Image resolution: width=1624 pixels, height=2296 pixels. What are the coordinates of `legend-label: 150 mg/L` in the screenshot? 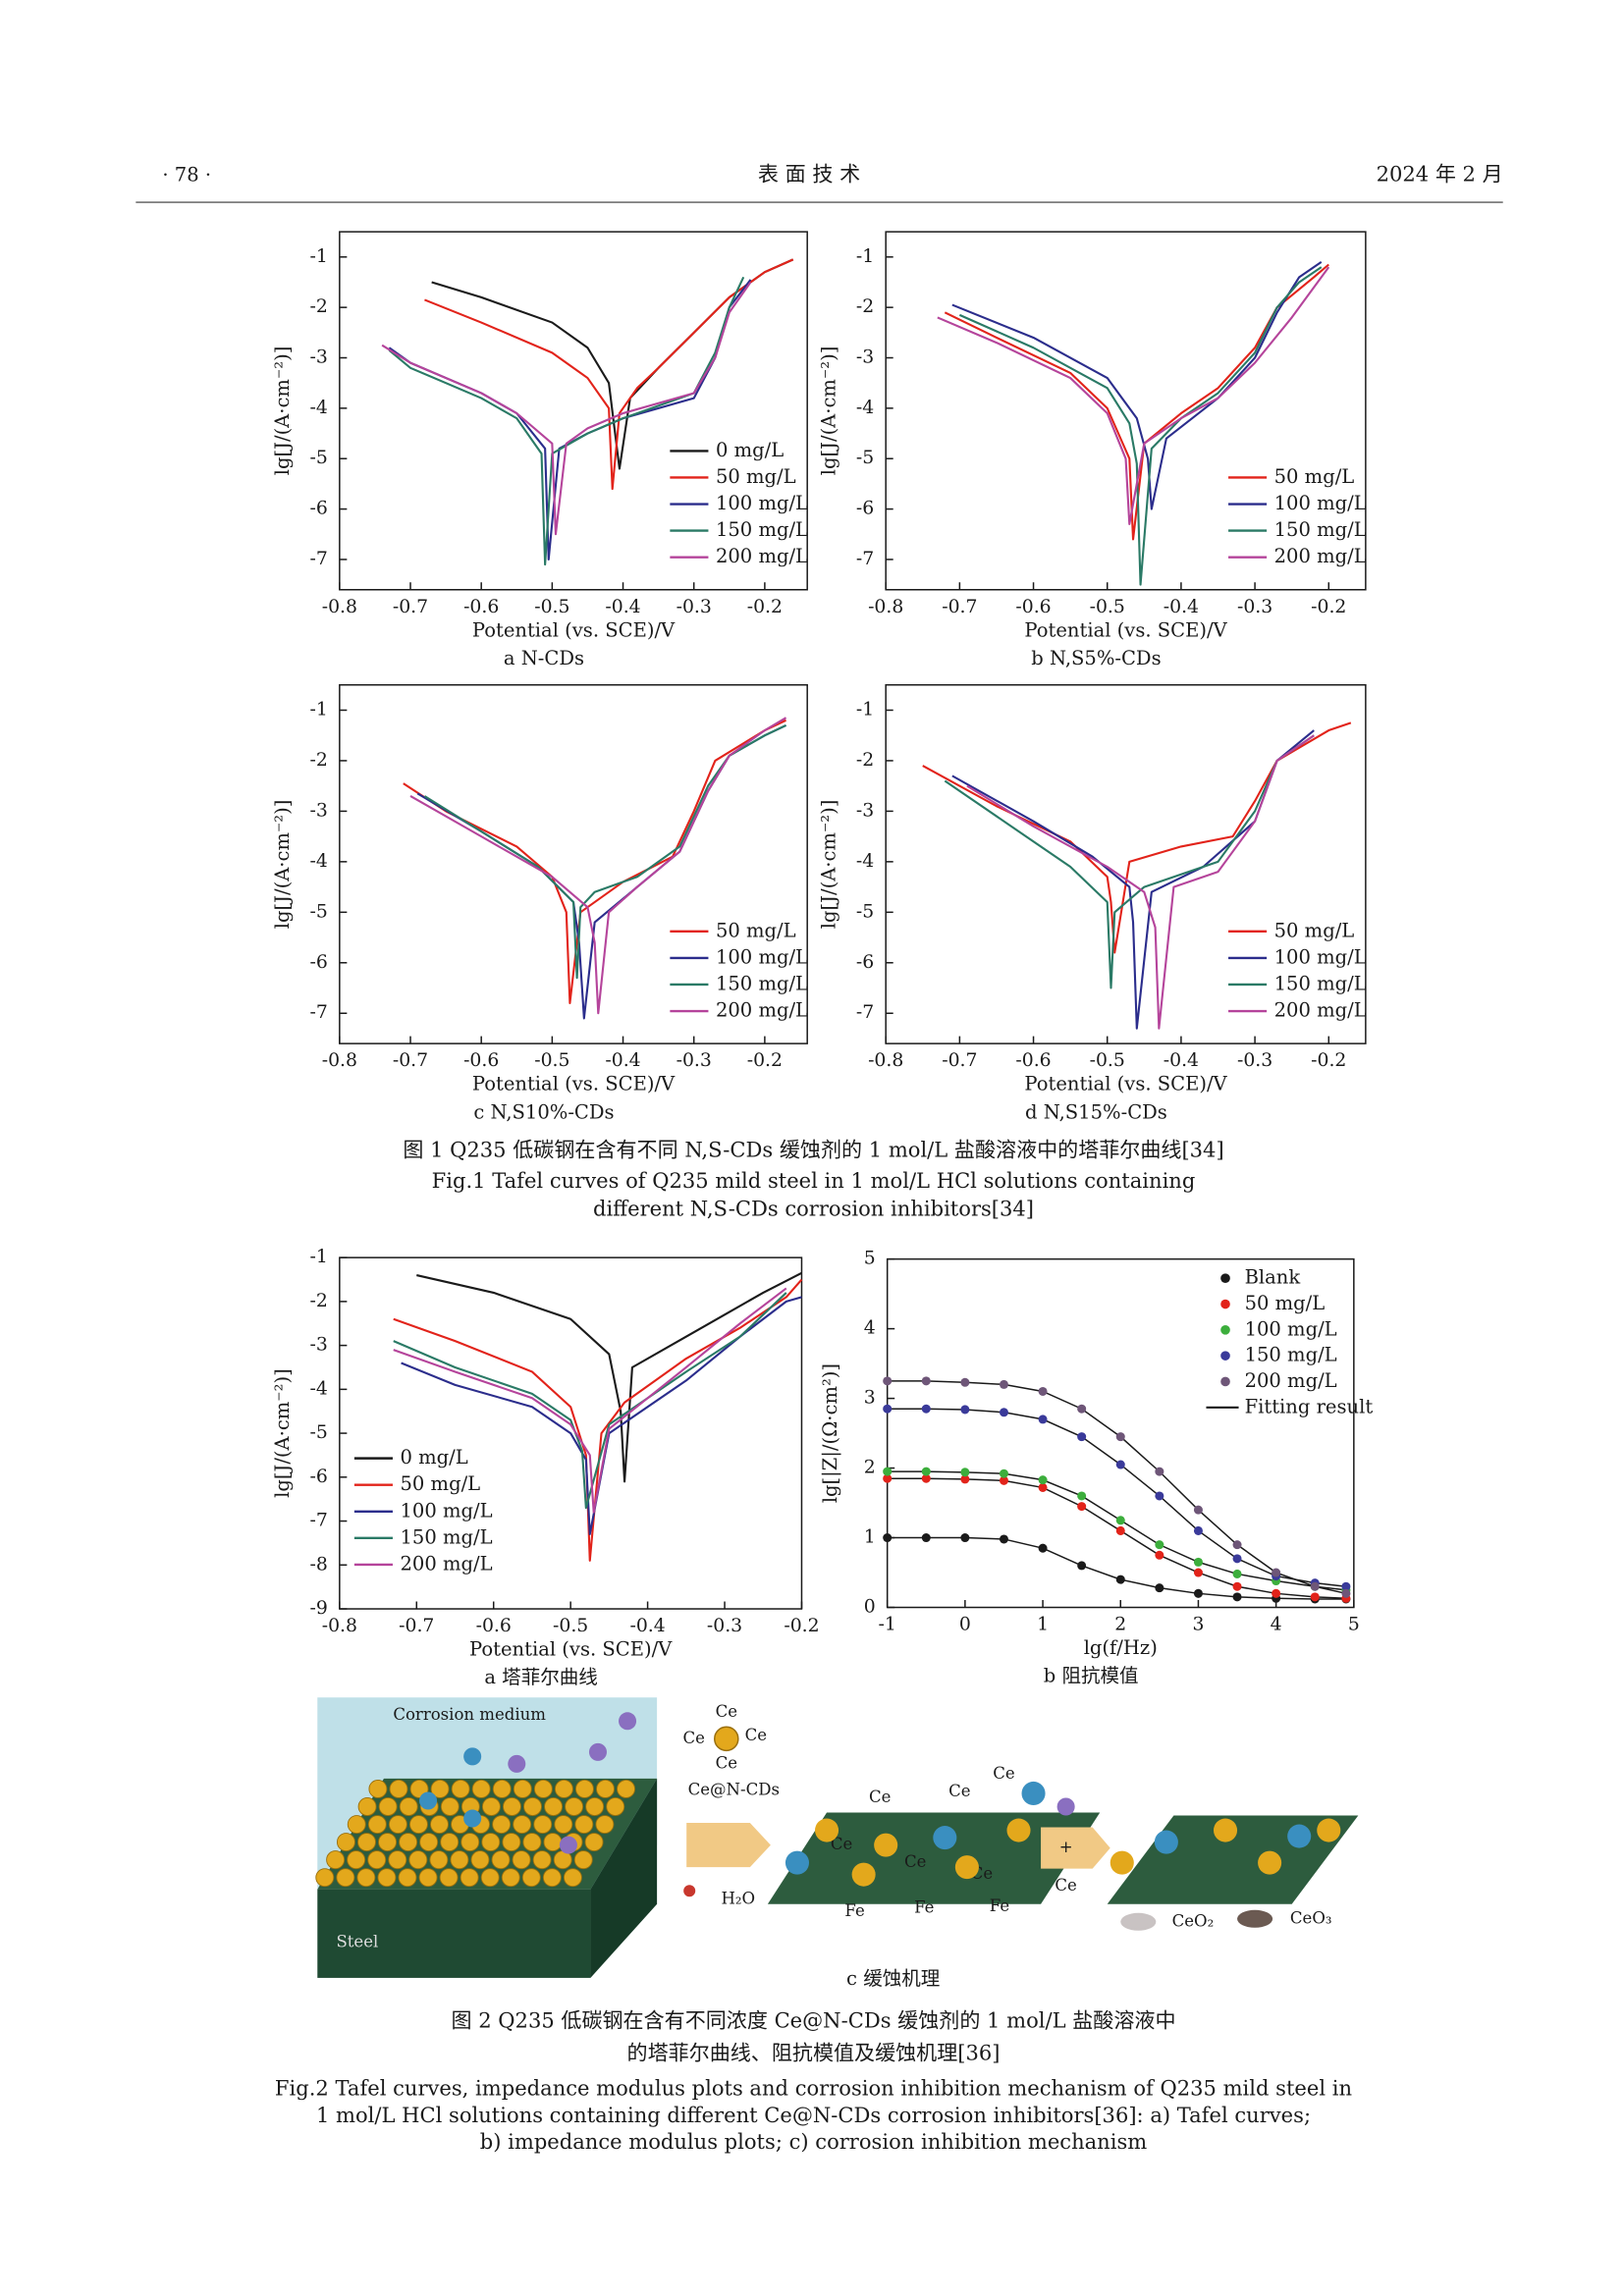 It's located at (1320, 529).